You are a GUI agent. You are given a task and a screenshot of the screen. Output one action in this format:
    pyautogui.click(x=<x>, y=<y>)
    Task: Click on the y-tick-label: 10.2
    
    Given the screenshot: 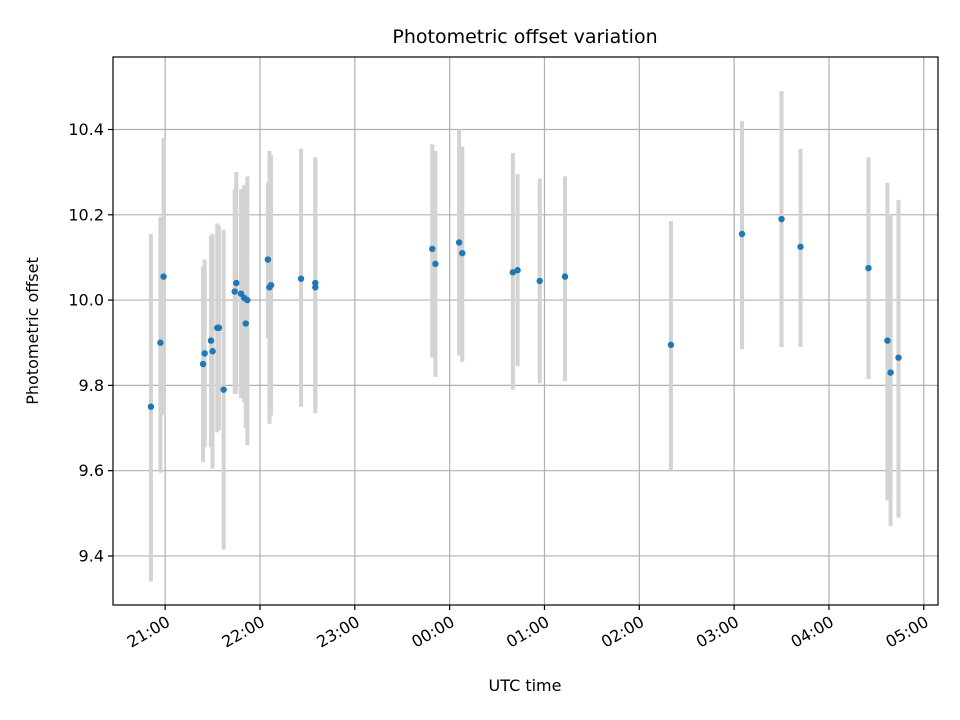 What is the action you would take?
    pyautogui.click(x=86, y=214)
    